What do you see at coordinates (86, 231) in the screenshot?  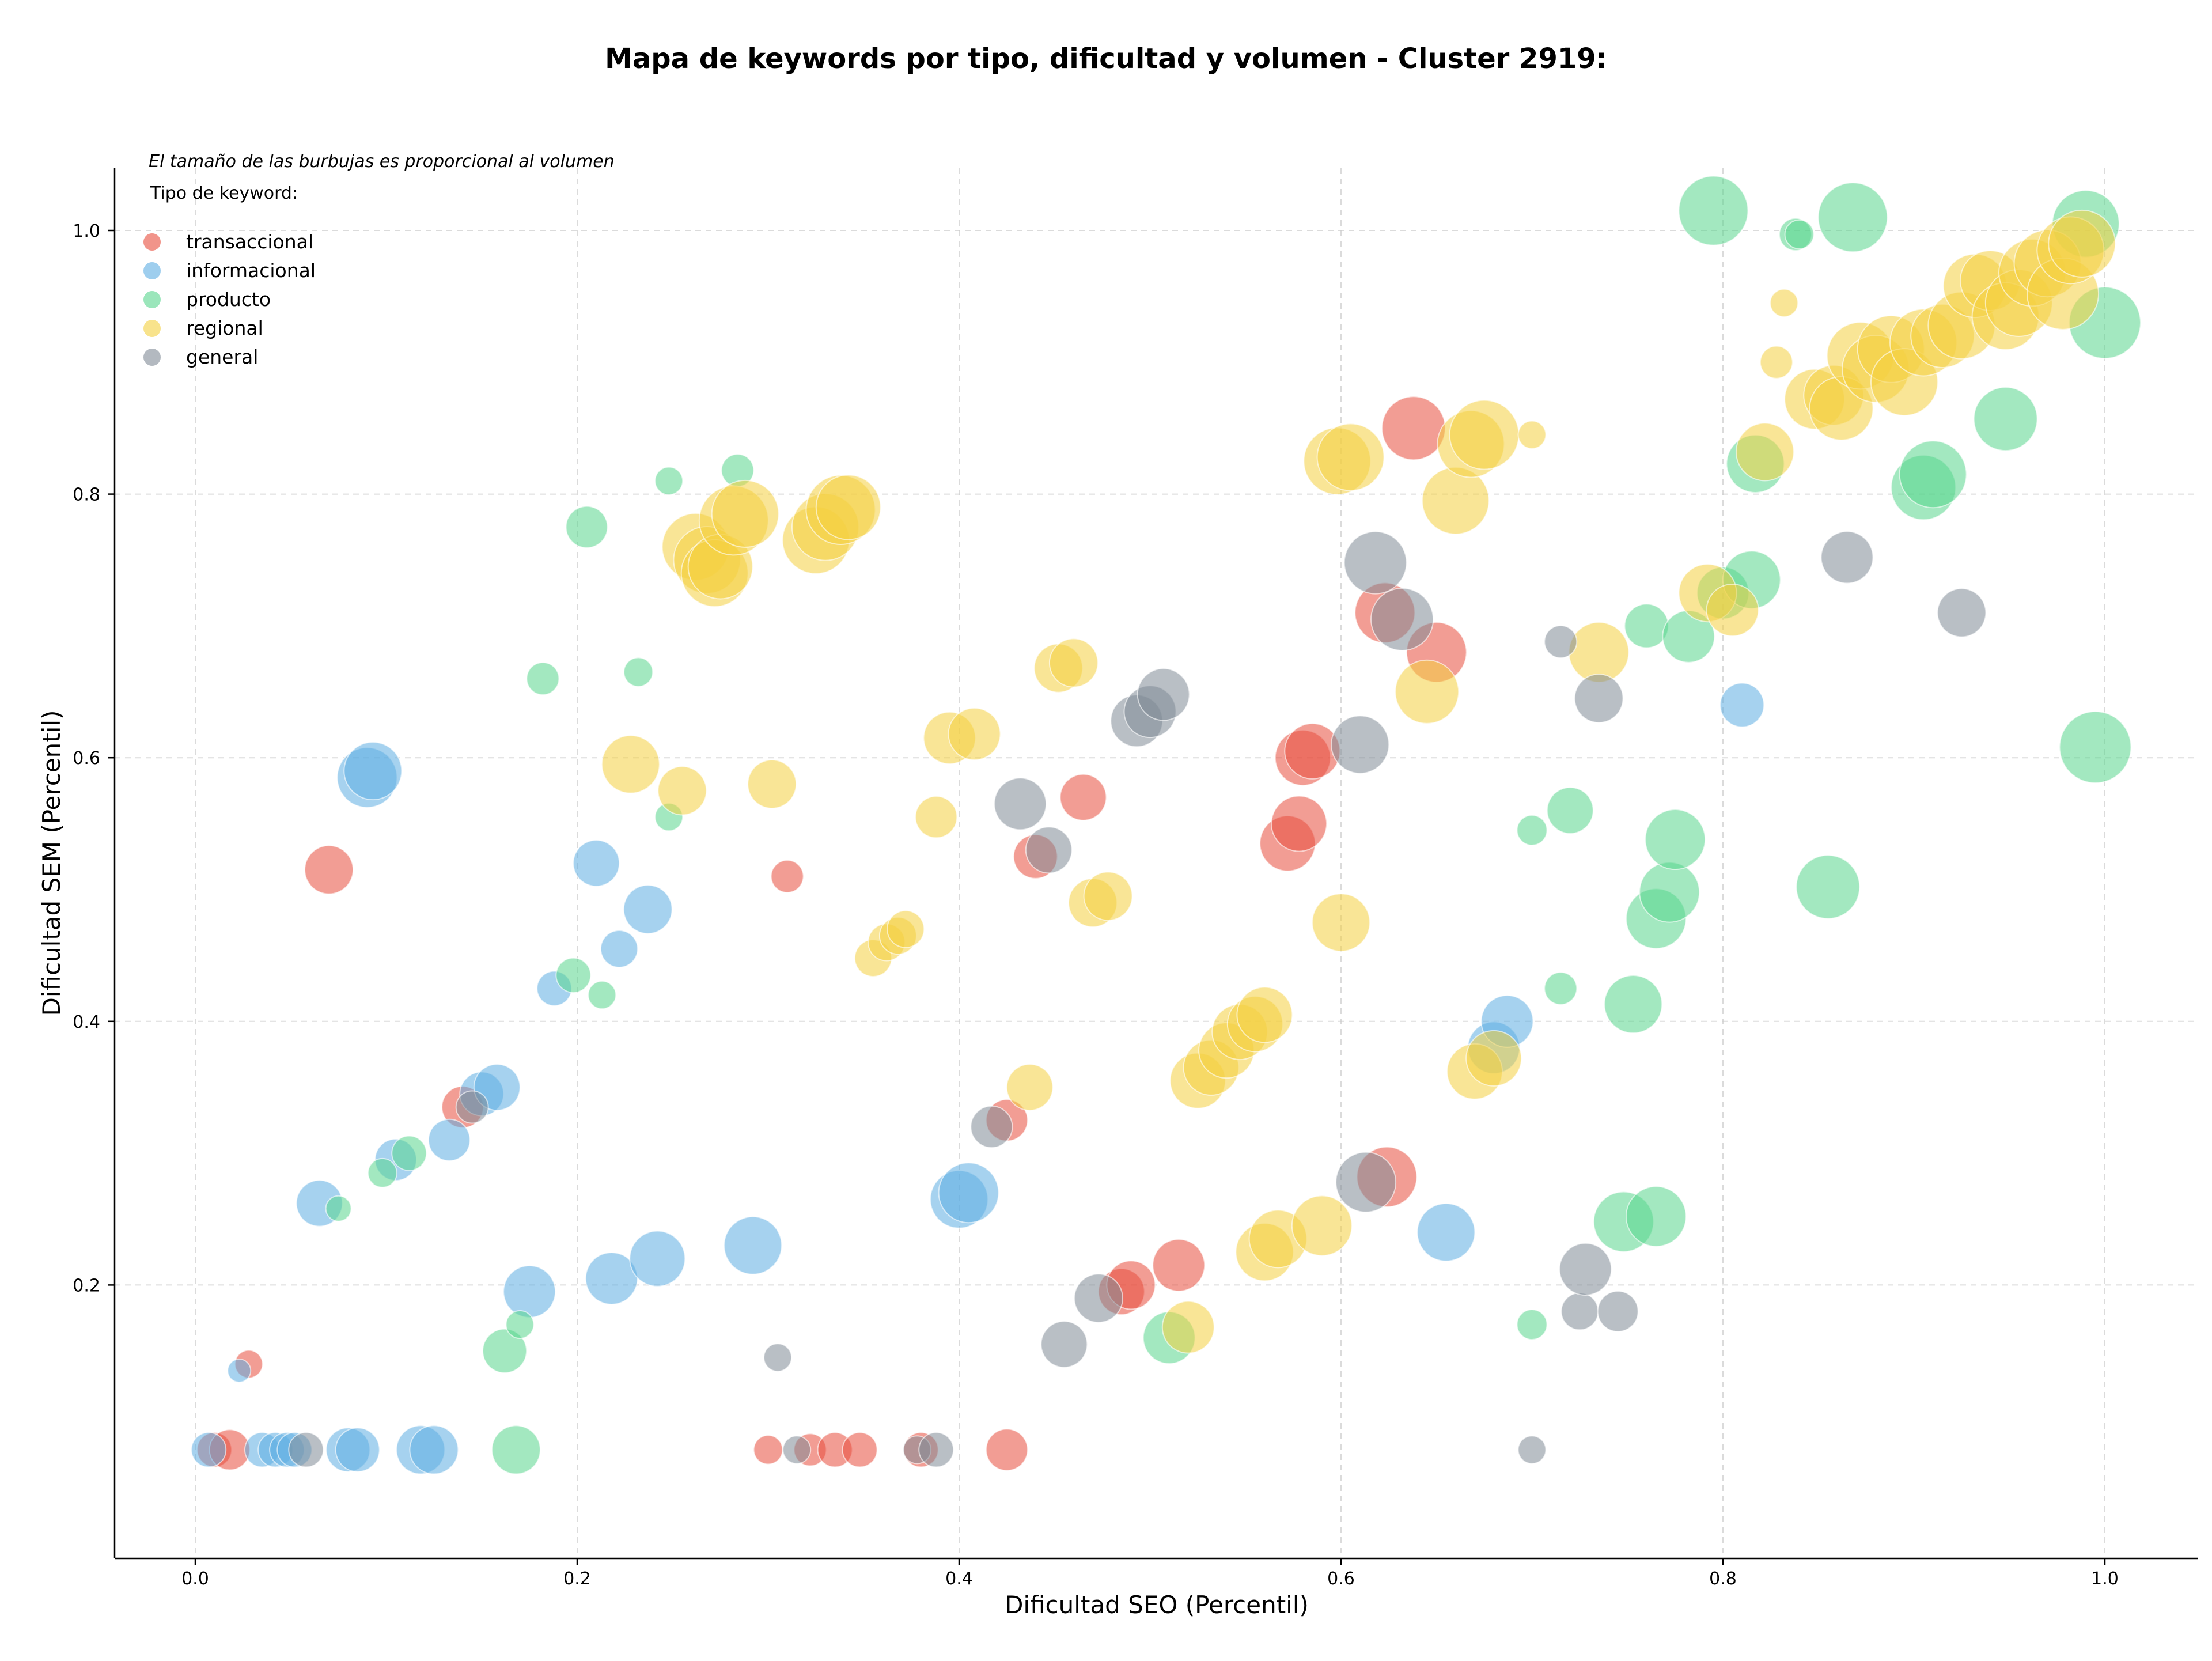 I see `y-tick-label: 1.0` at bounding box center [86, 231].